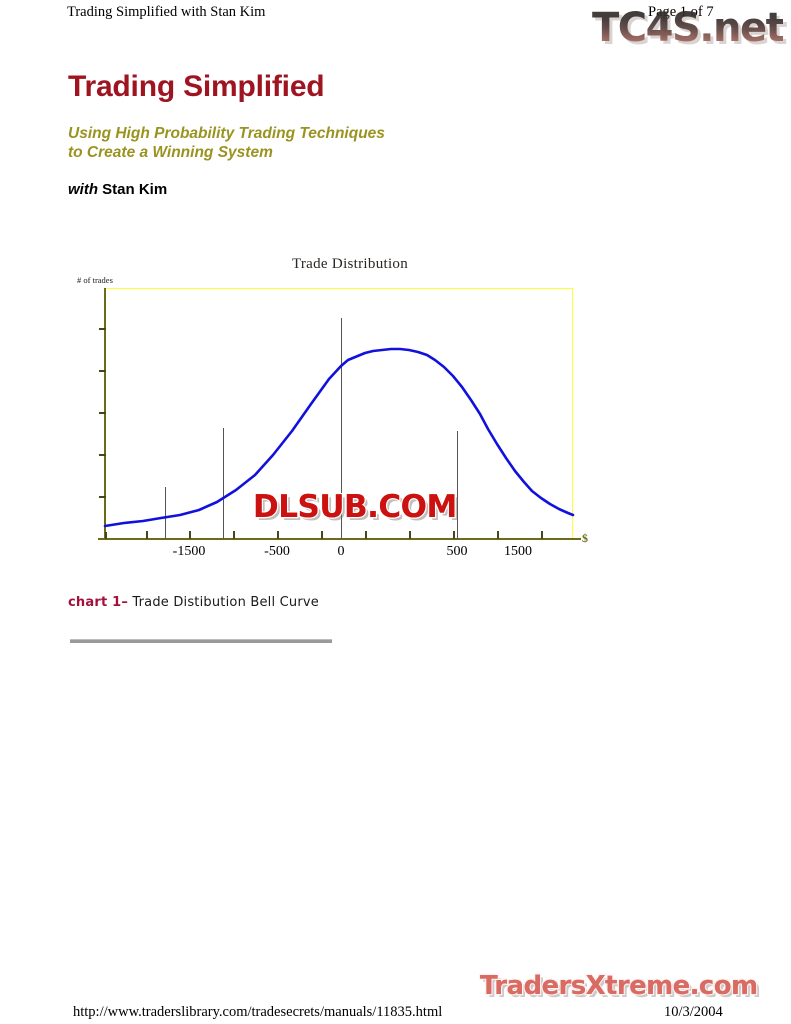 The image size is (791, 1024). I want to click on dlsub-watermark-shadow: DLSUB.COM, so click(358, 510).